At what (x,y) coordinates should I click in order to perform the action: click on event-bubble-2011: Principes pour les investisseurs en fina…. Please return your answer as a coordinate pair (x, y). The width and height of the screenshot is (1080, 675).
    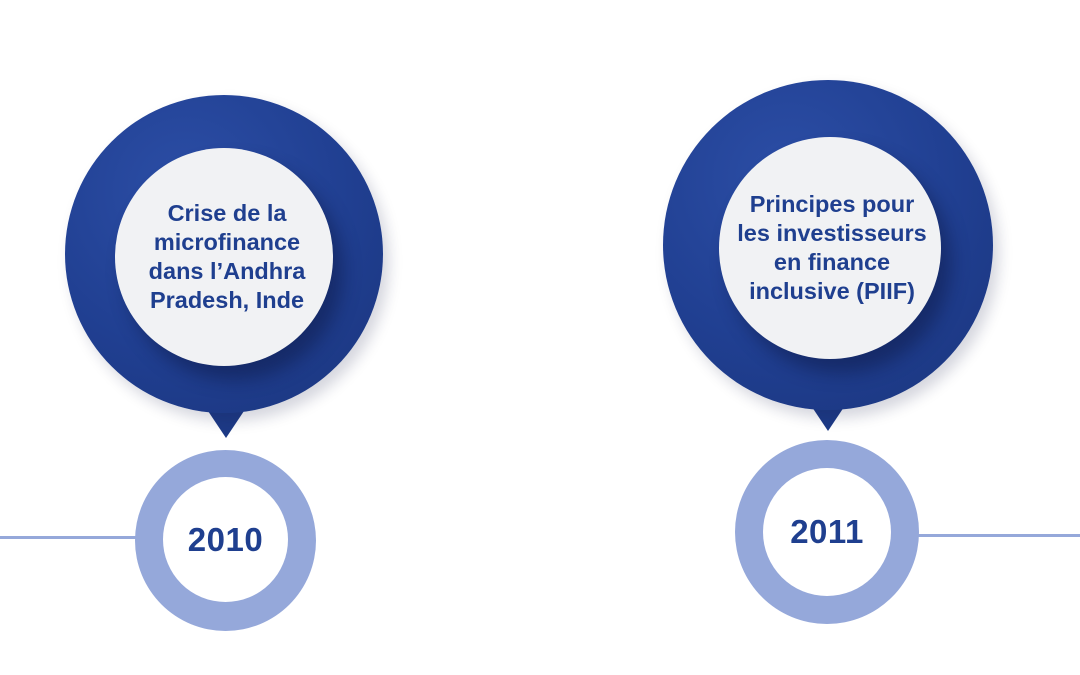
    Looking at the image, I should click on (828, 245).